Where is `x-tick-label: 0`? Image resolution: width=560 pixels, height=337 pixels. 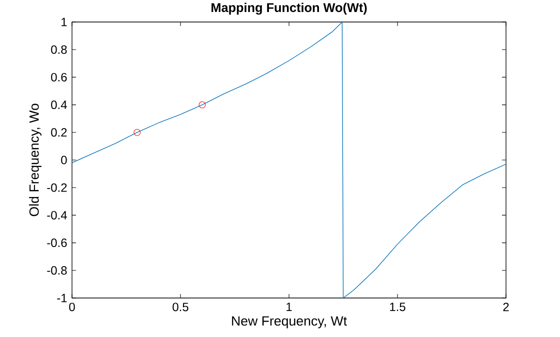 x-tick-label: 0 is located at coordinates (72, 307).